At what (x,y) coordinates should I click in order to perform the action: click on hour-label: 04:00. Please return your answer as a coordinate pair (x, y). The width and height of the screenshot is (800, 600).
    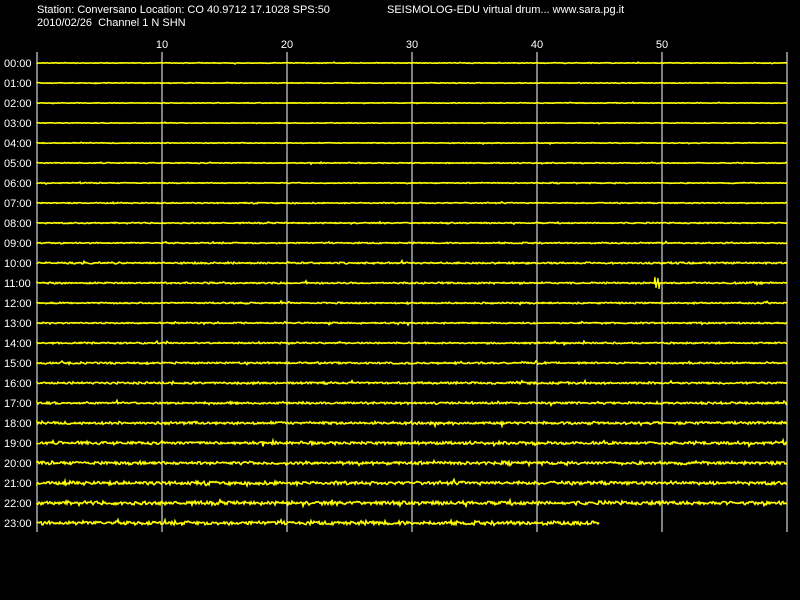
    Looking at the image, I should click on (18, 144).